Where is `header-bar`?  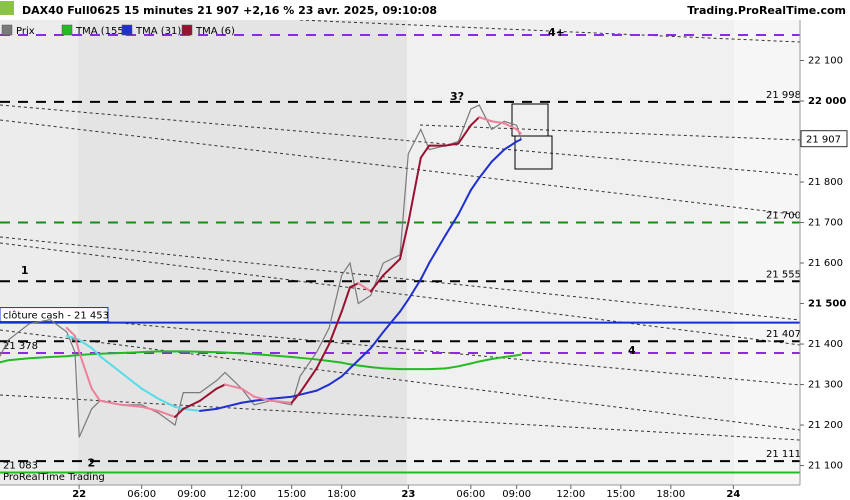 header-bar is located at coordinates (425, 10).